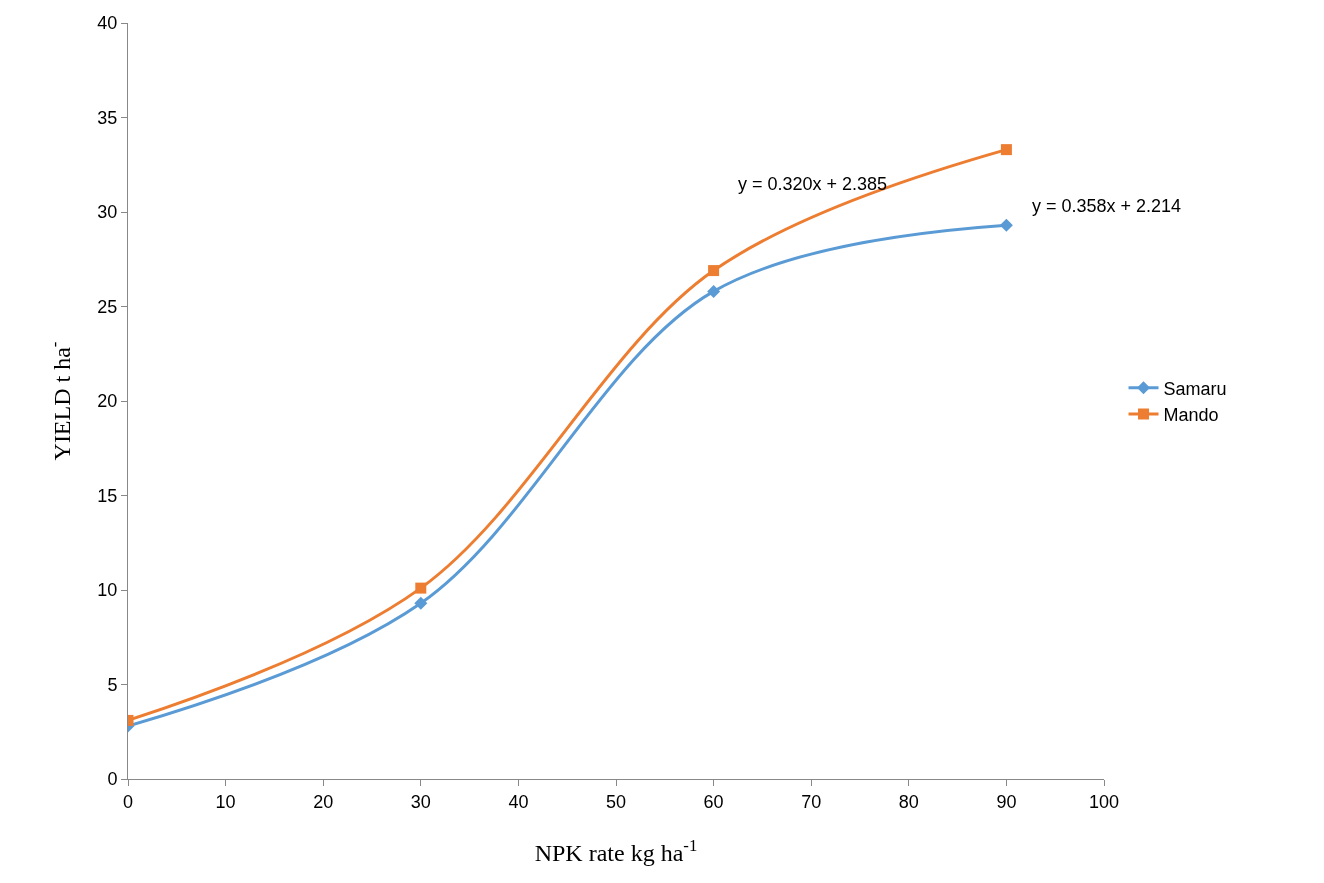  What do you see at coordinates (1006, 801) in the screenshot?
I see `x-tick-label: 90` at bounding box center [1006, 801].